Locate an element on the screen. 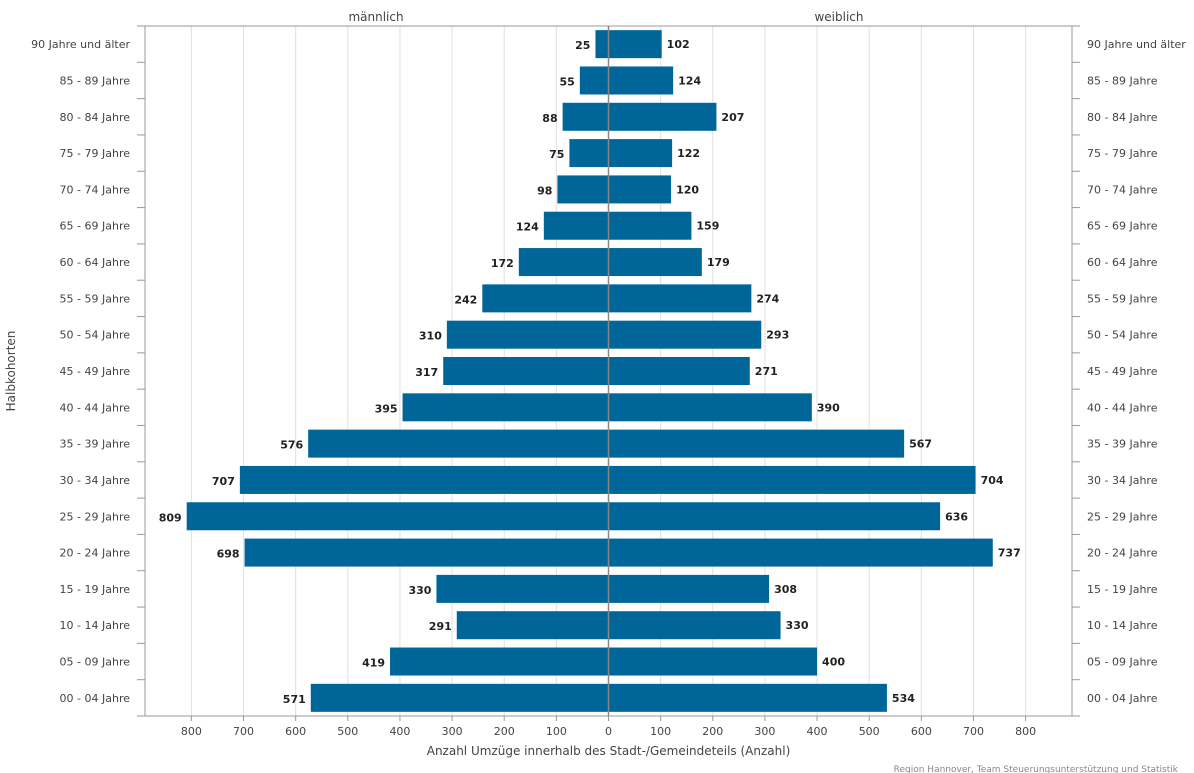  category-label-right: 45 - 49 Jahre is located at coordinates (1122, 371).